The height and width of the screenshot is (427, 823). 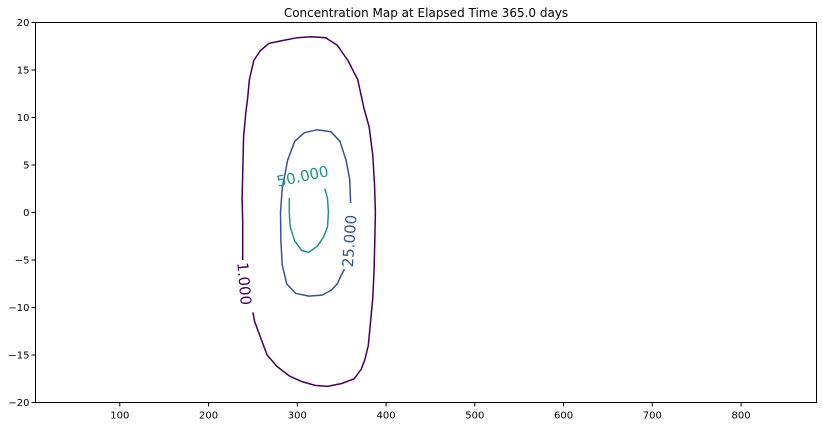 I want to click on y-axis: −20 −15 −10 −5 0 5 10 15 20, so click(x=22, y=213).